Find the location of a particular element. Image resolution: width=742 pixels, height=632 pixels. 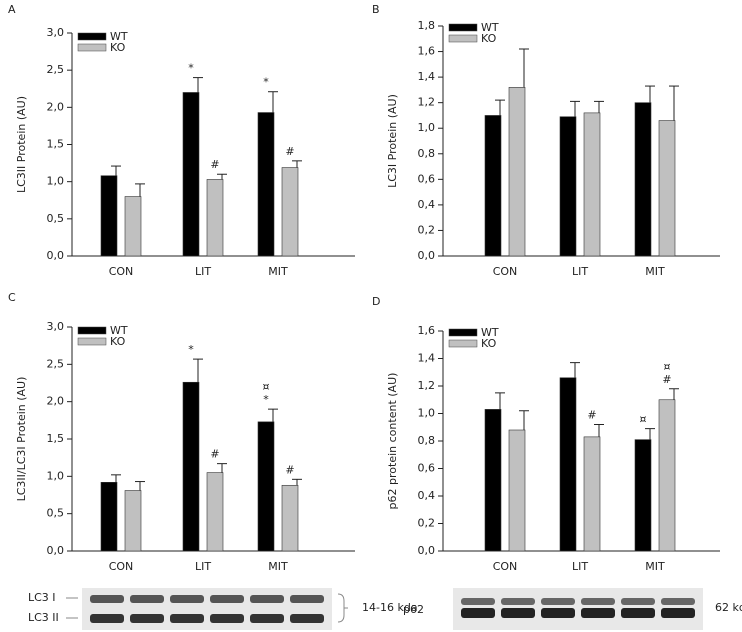

y-tick-label: 0,8 is located at coordinates (427, 440).